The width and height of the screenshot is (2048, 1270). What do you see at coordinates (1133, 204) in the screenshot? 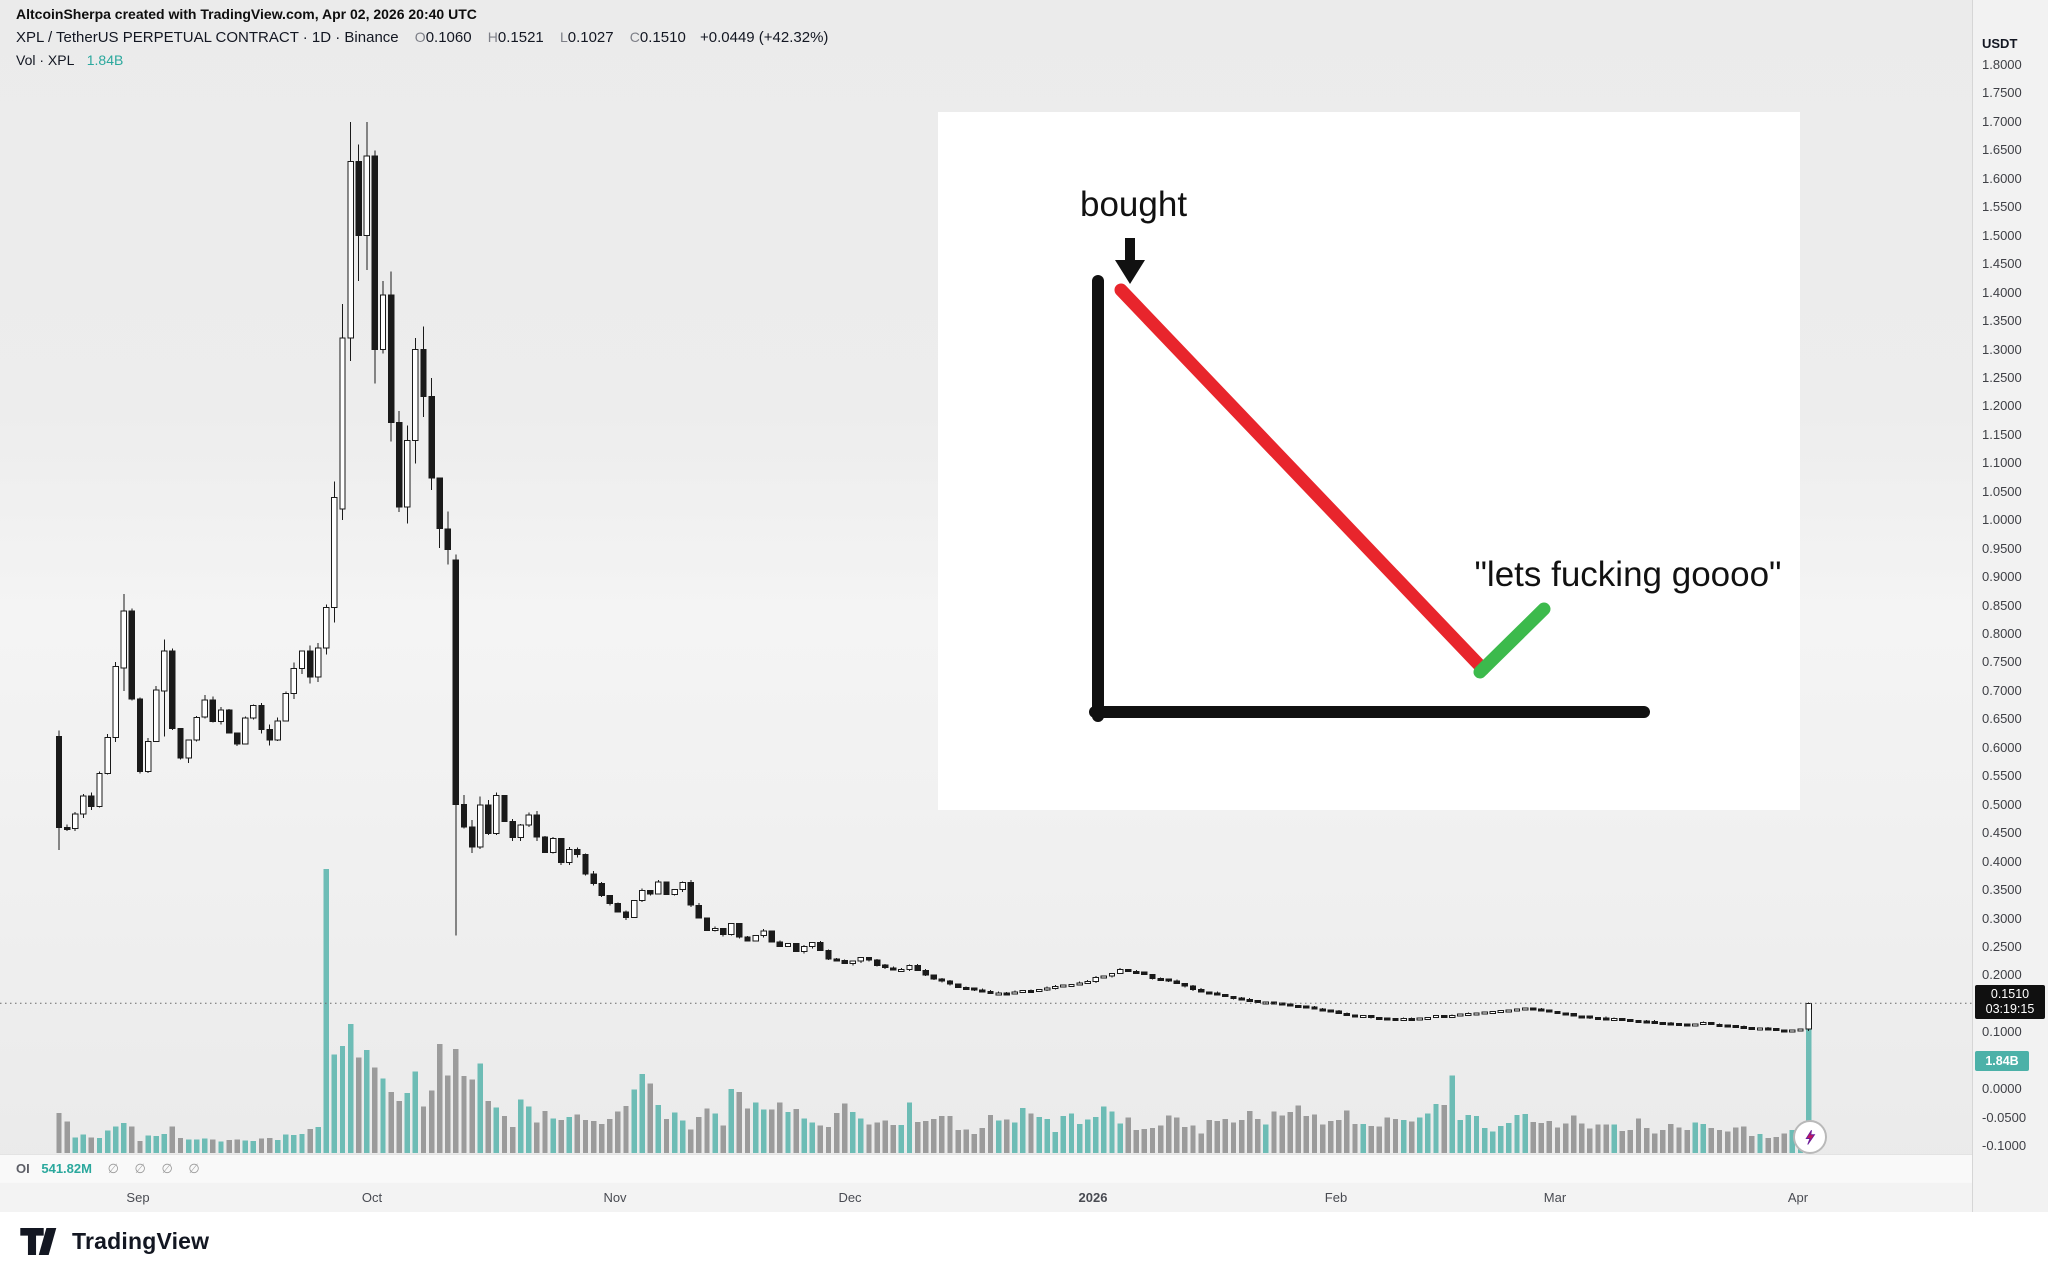
I see `meme-bought-text: bought` at bounding box center [1133, 204].